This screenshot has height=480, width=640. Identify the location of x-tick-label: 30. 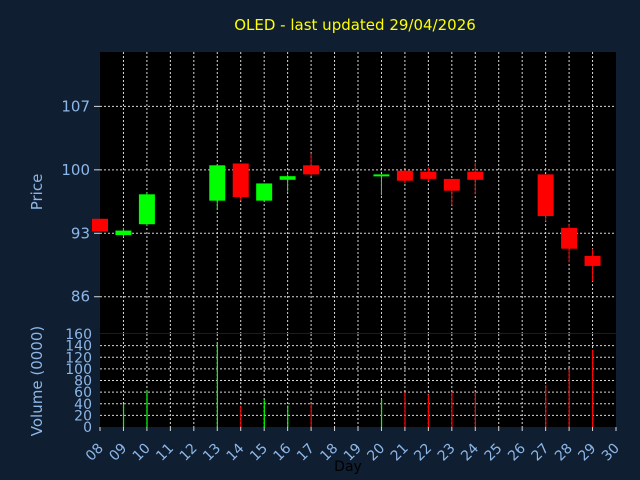
(611, 453).